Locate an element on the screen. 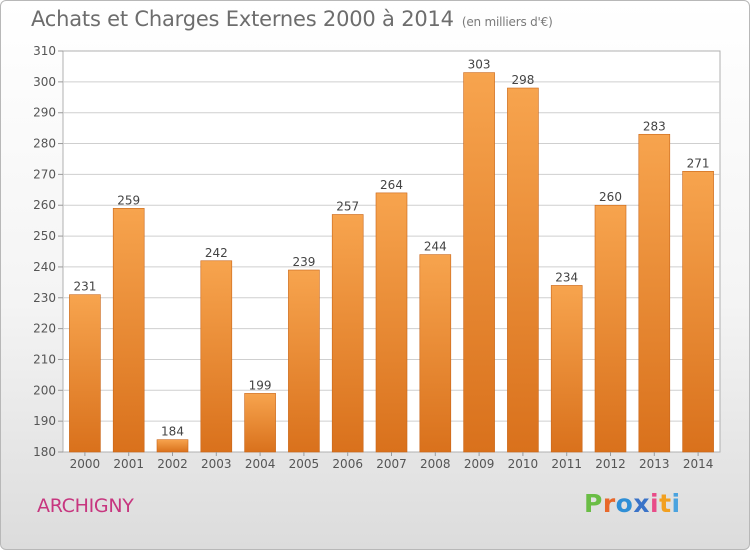  bar-2002 is located at coordinates (172, 446).